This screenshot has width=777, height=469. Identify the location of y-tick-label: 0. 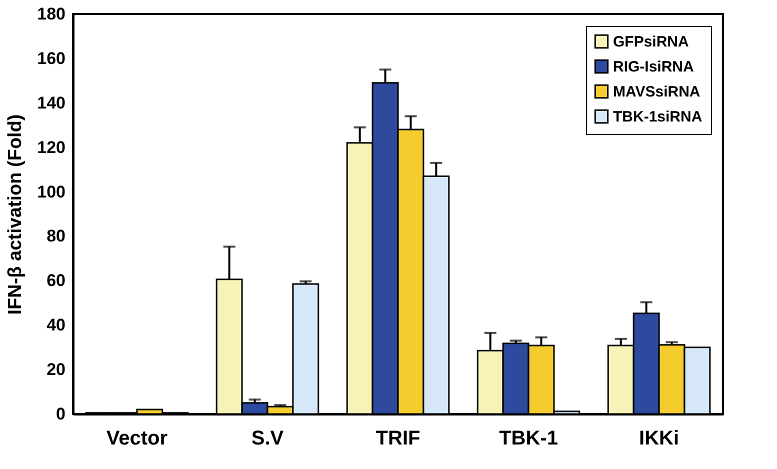
(61, 414).